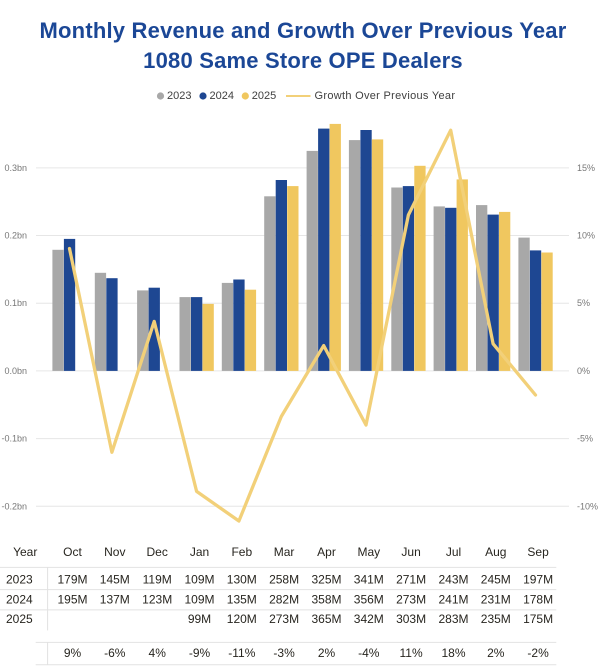 The height and width of the screenshot is (667, 606). Describe the element at coordinates (385, 96) in the screenshot. I see `svg-text: Growth Over Previous Year` at that location.